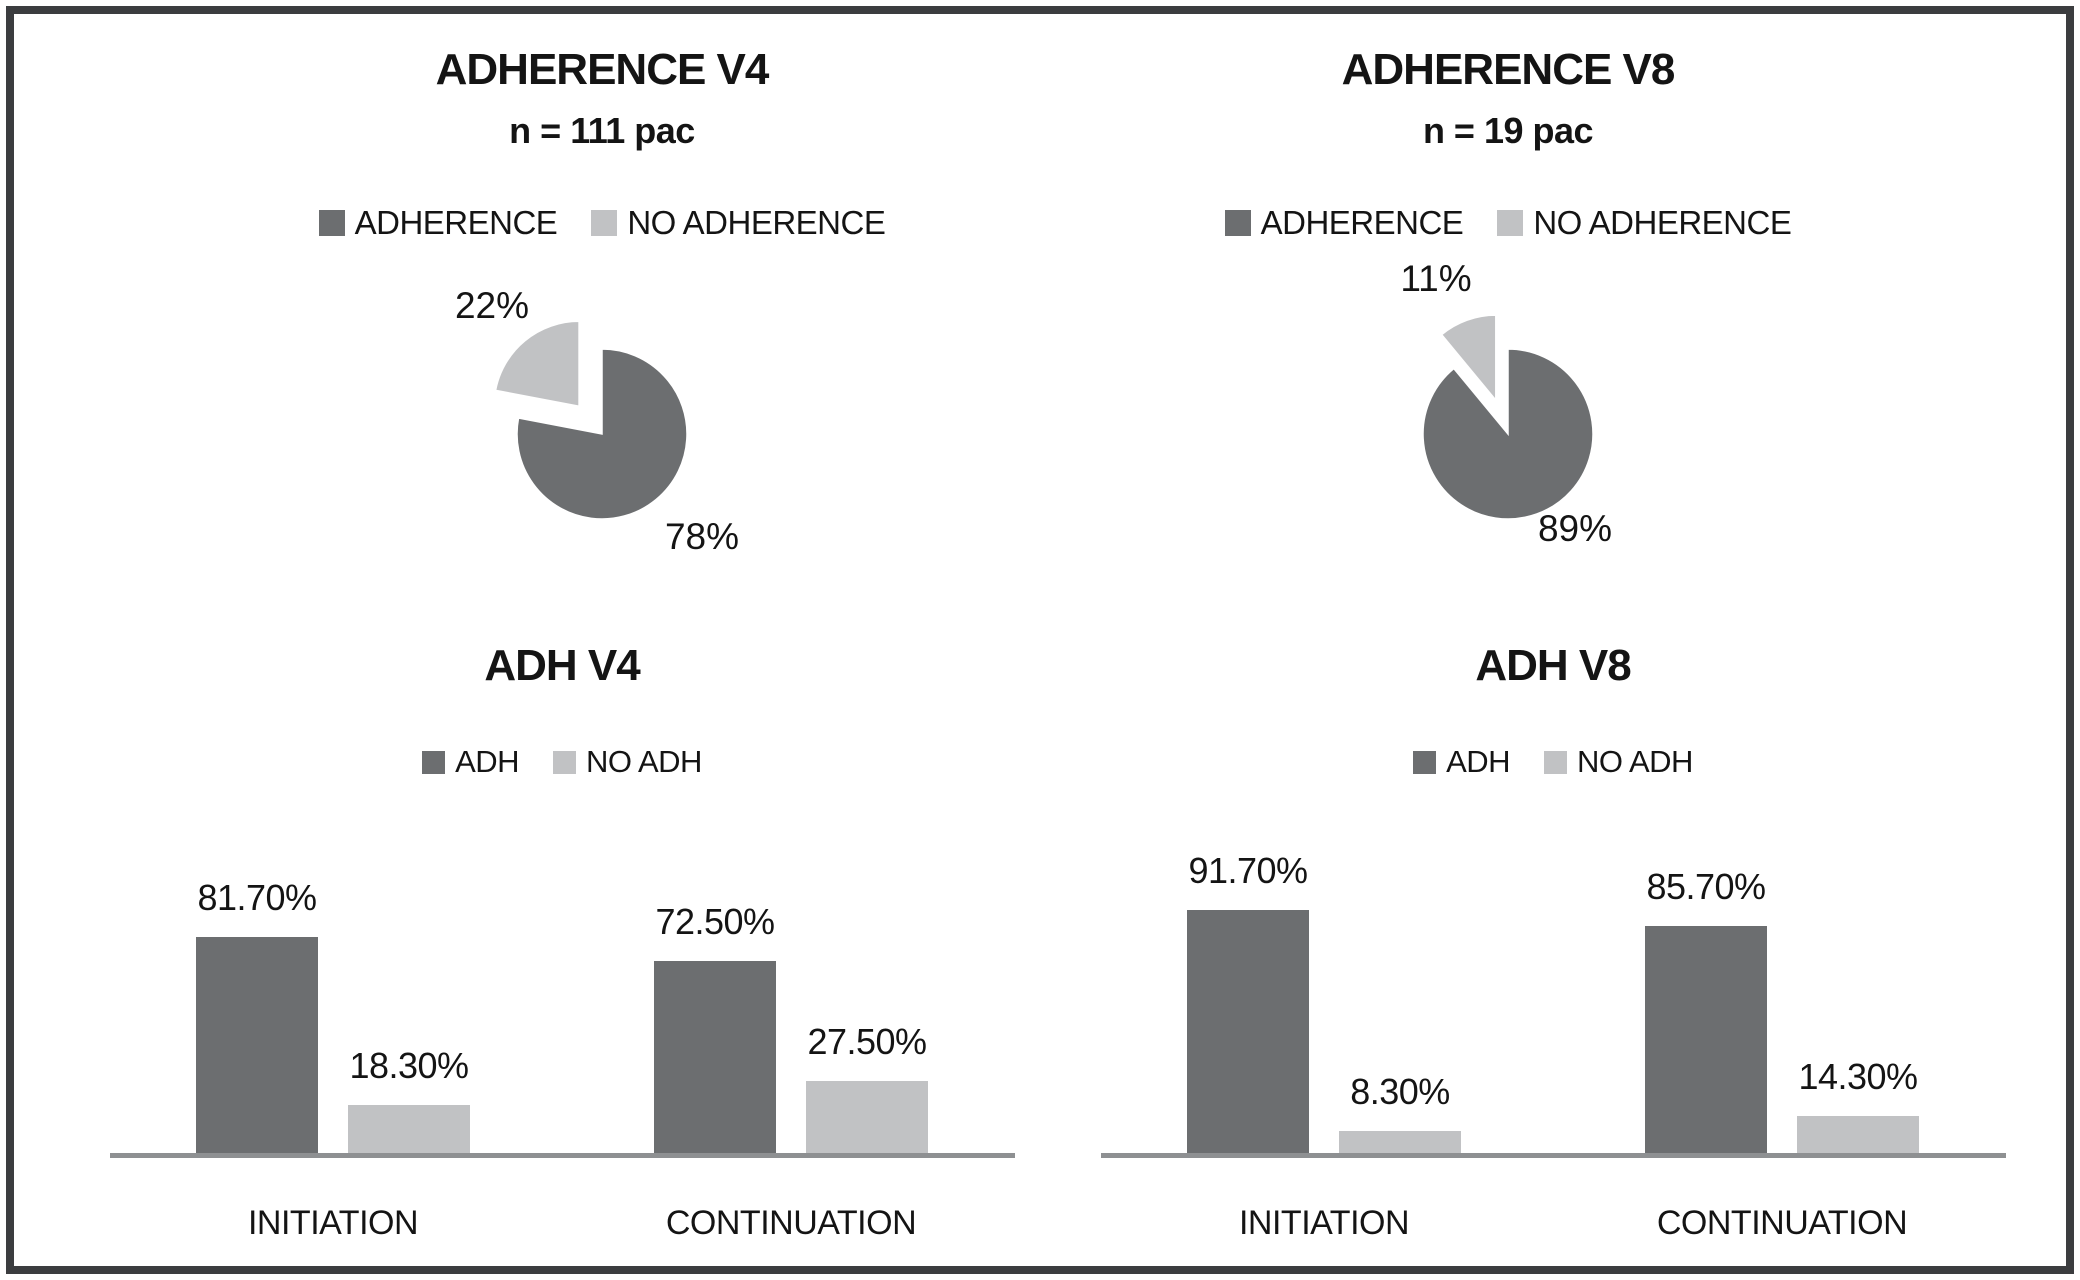  What do you see at coordinates (1858, 1076) in the screenshot?
I see `bar-value-label: 14.30%` at bounding box center [1858, 1076].